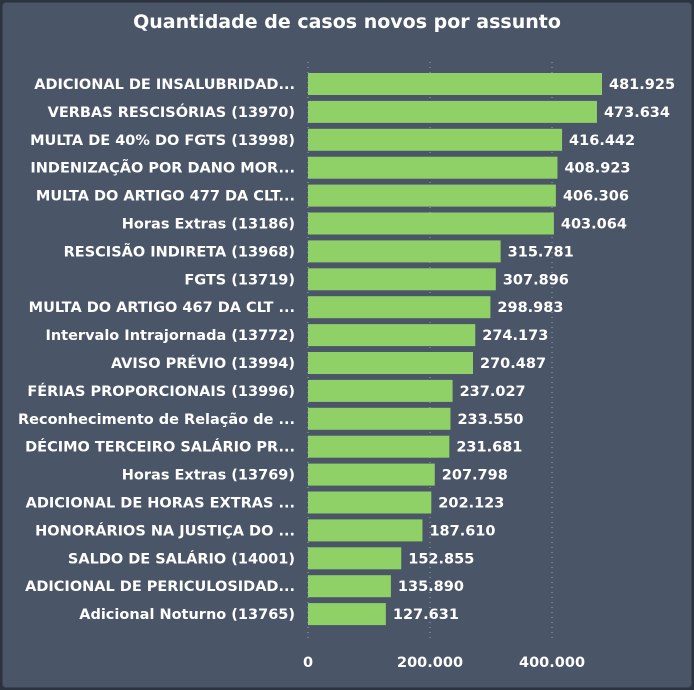  What do you see at coordinates (162, 141) in the screenshot?
I see `category-label: MULTA DE 40% DO FGTS (13998)` at bounding box center [162, 141].